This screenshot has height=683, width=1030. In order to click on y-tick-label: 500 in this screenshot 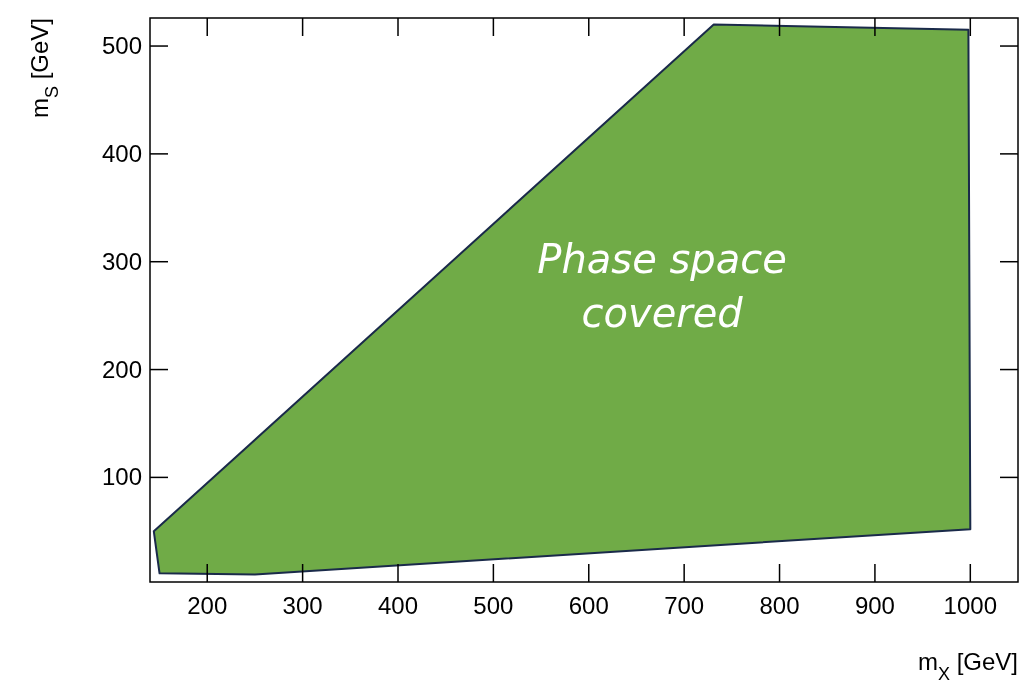, I will do `click(121, 46)`.